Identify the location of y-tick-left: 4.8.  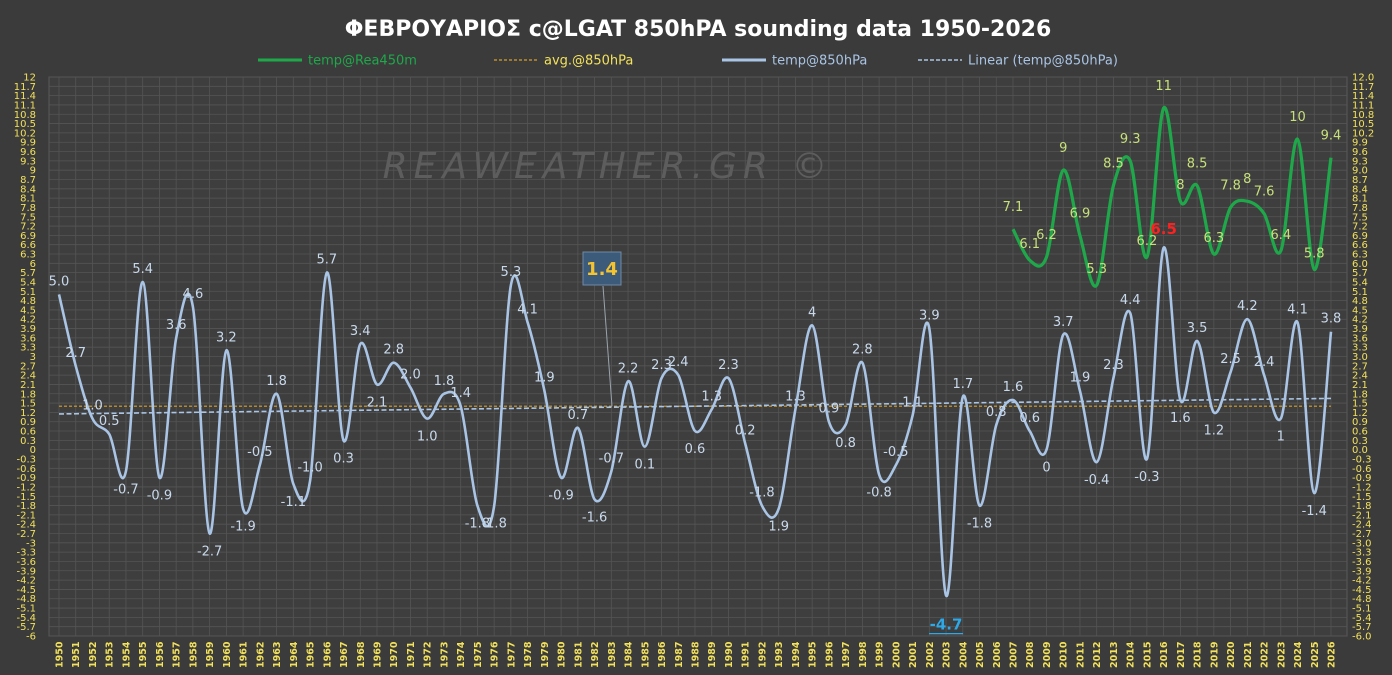
(28, 301).